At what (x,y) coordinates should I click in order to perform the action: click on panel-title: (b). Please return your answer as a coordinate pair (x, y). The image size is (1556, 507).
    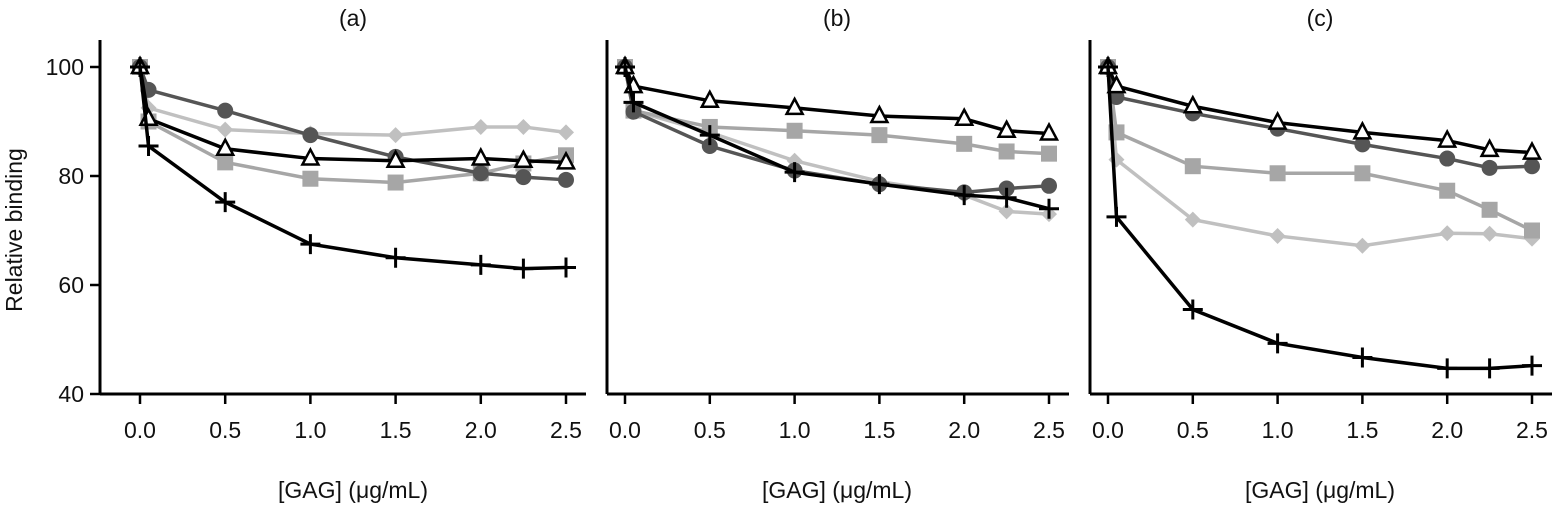
    Looking at the image, I should click on (837, 18).